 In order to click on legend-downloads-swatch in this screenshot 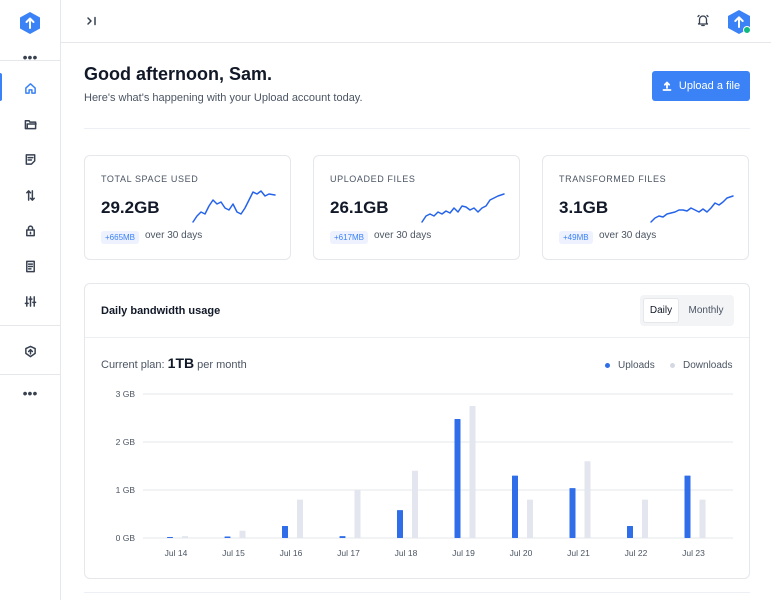, I will do `click(672, 365)`.